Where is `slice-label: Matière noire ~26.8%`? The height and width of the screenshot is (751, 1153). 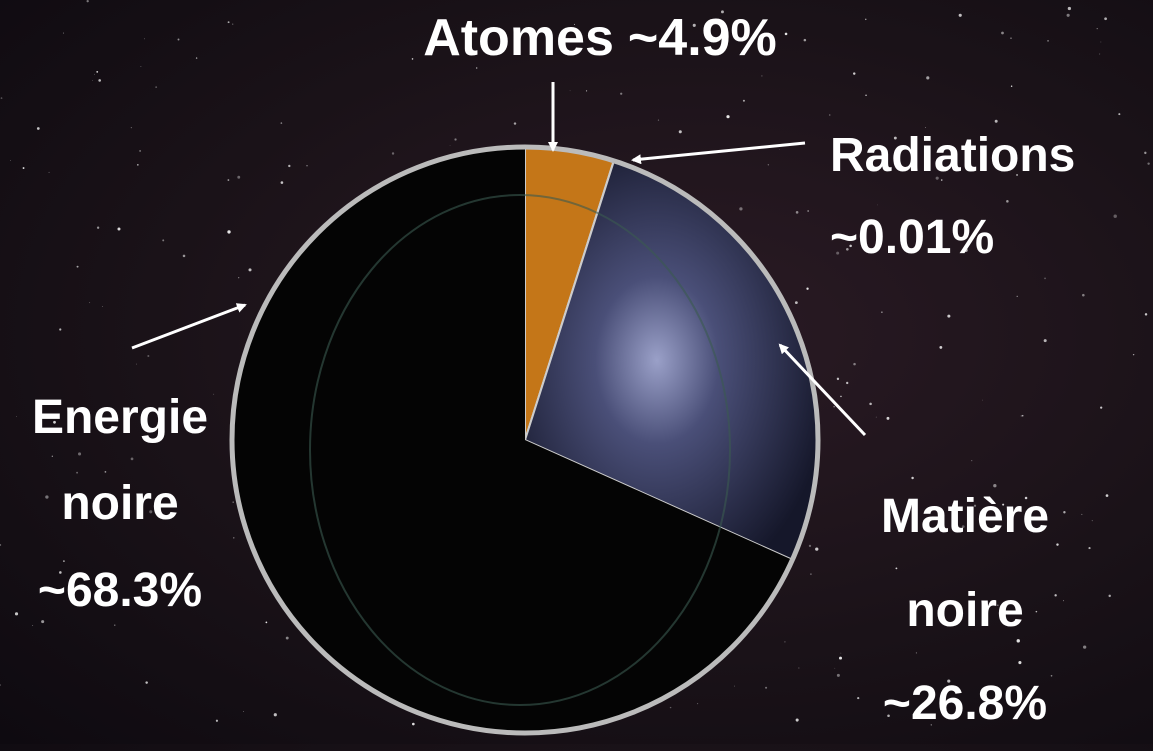
slice-label: Matière noire ~26.8% is located at coordinates (965, 610).